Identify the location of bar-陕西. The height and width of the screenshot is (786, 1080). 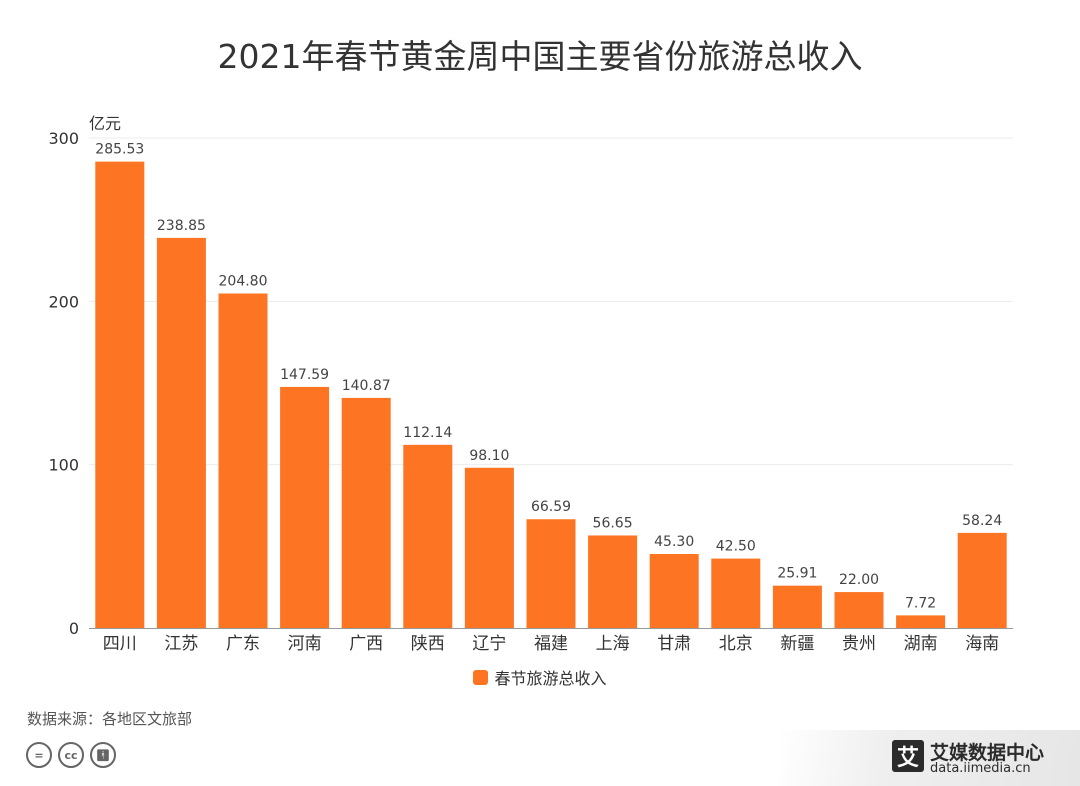
(428, 536).